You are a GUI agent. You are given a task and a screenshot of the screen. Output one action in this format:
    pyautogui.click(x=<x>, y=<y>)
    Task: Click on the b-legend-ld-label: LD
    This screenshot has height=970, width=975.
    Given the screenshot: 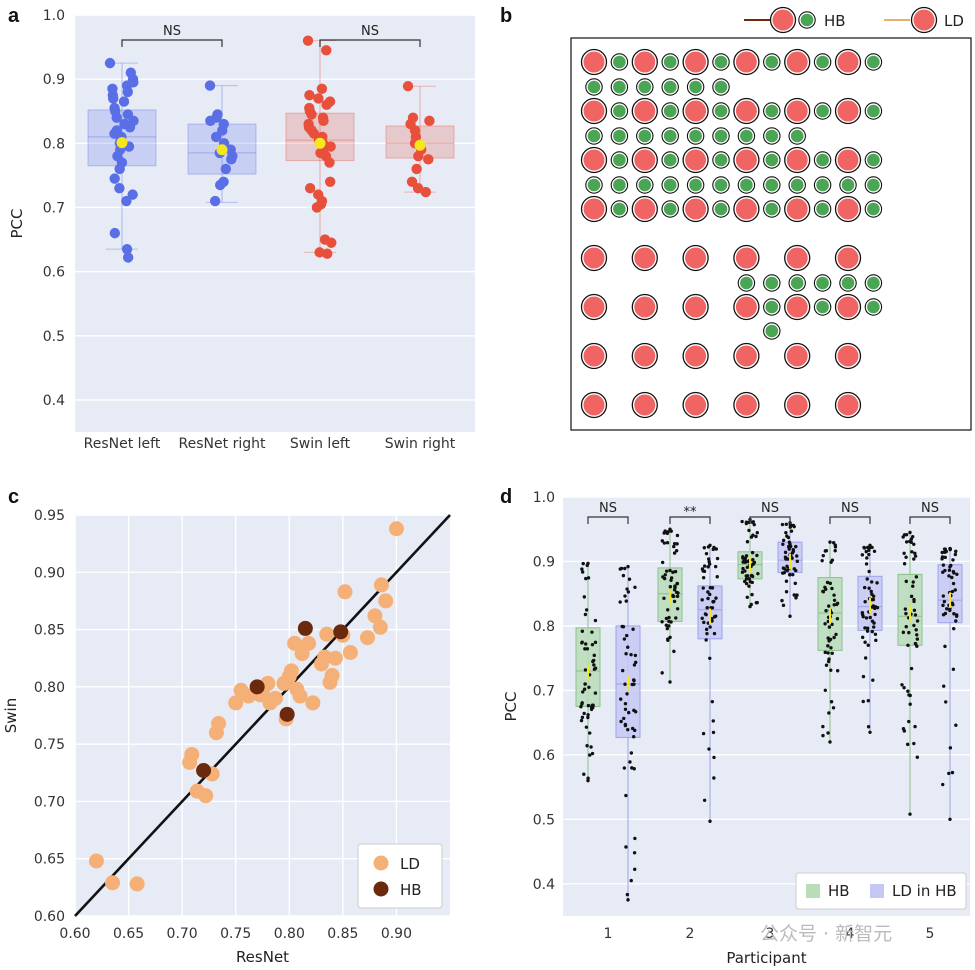 What is the action you would take?
    pyautogui.click(x=954, y=21)
    